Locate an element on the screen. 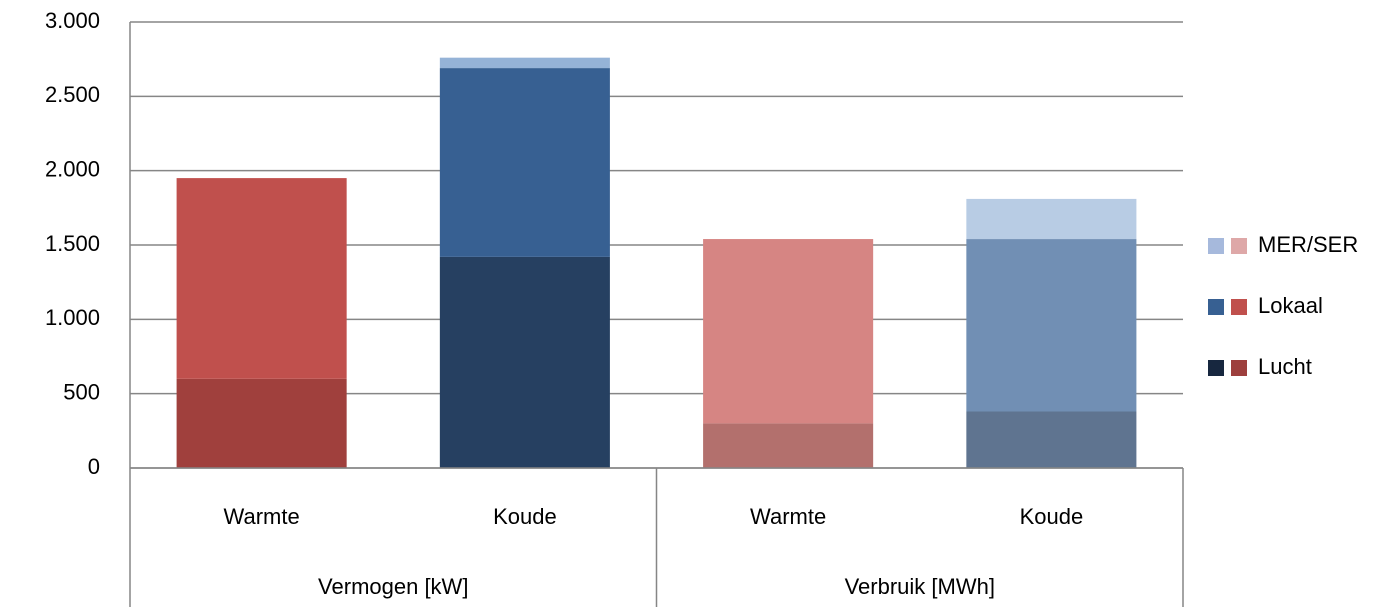 Image resolution: width=1396 pixels, height=607 pixels. y-tick-label: 3.000 is located at coordinates (72, 20).